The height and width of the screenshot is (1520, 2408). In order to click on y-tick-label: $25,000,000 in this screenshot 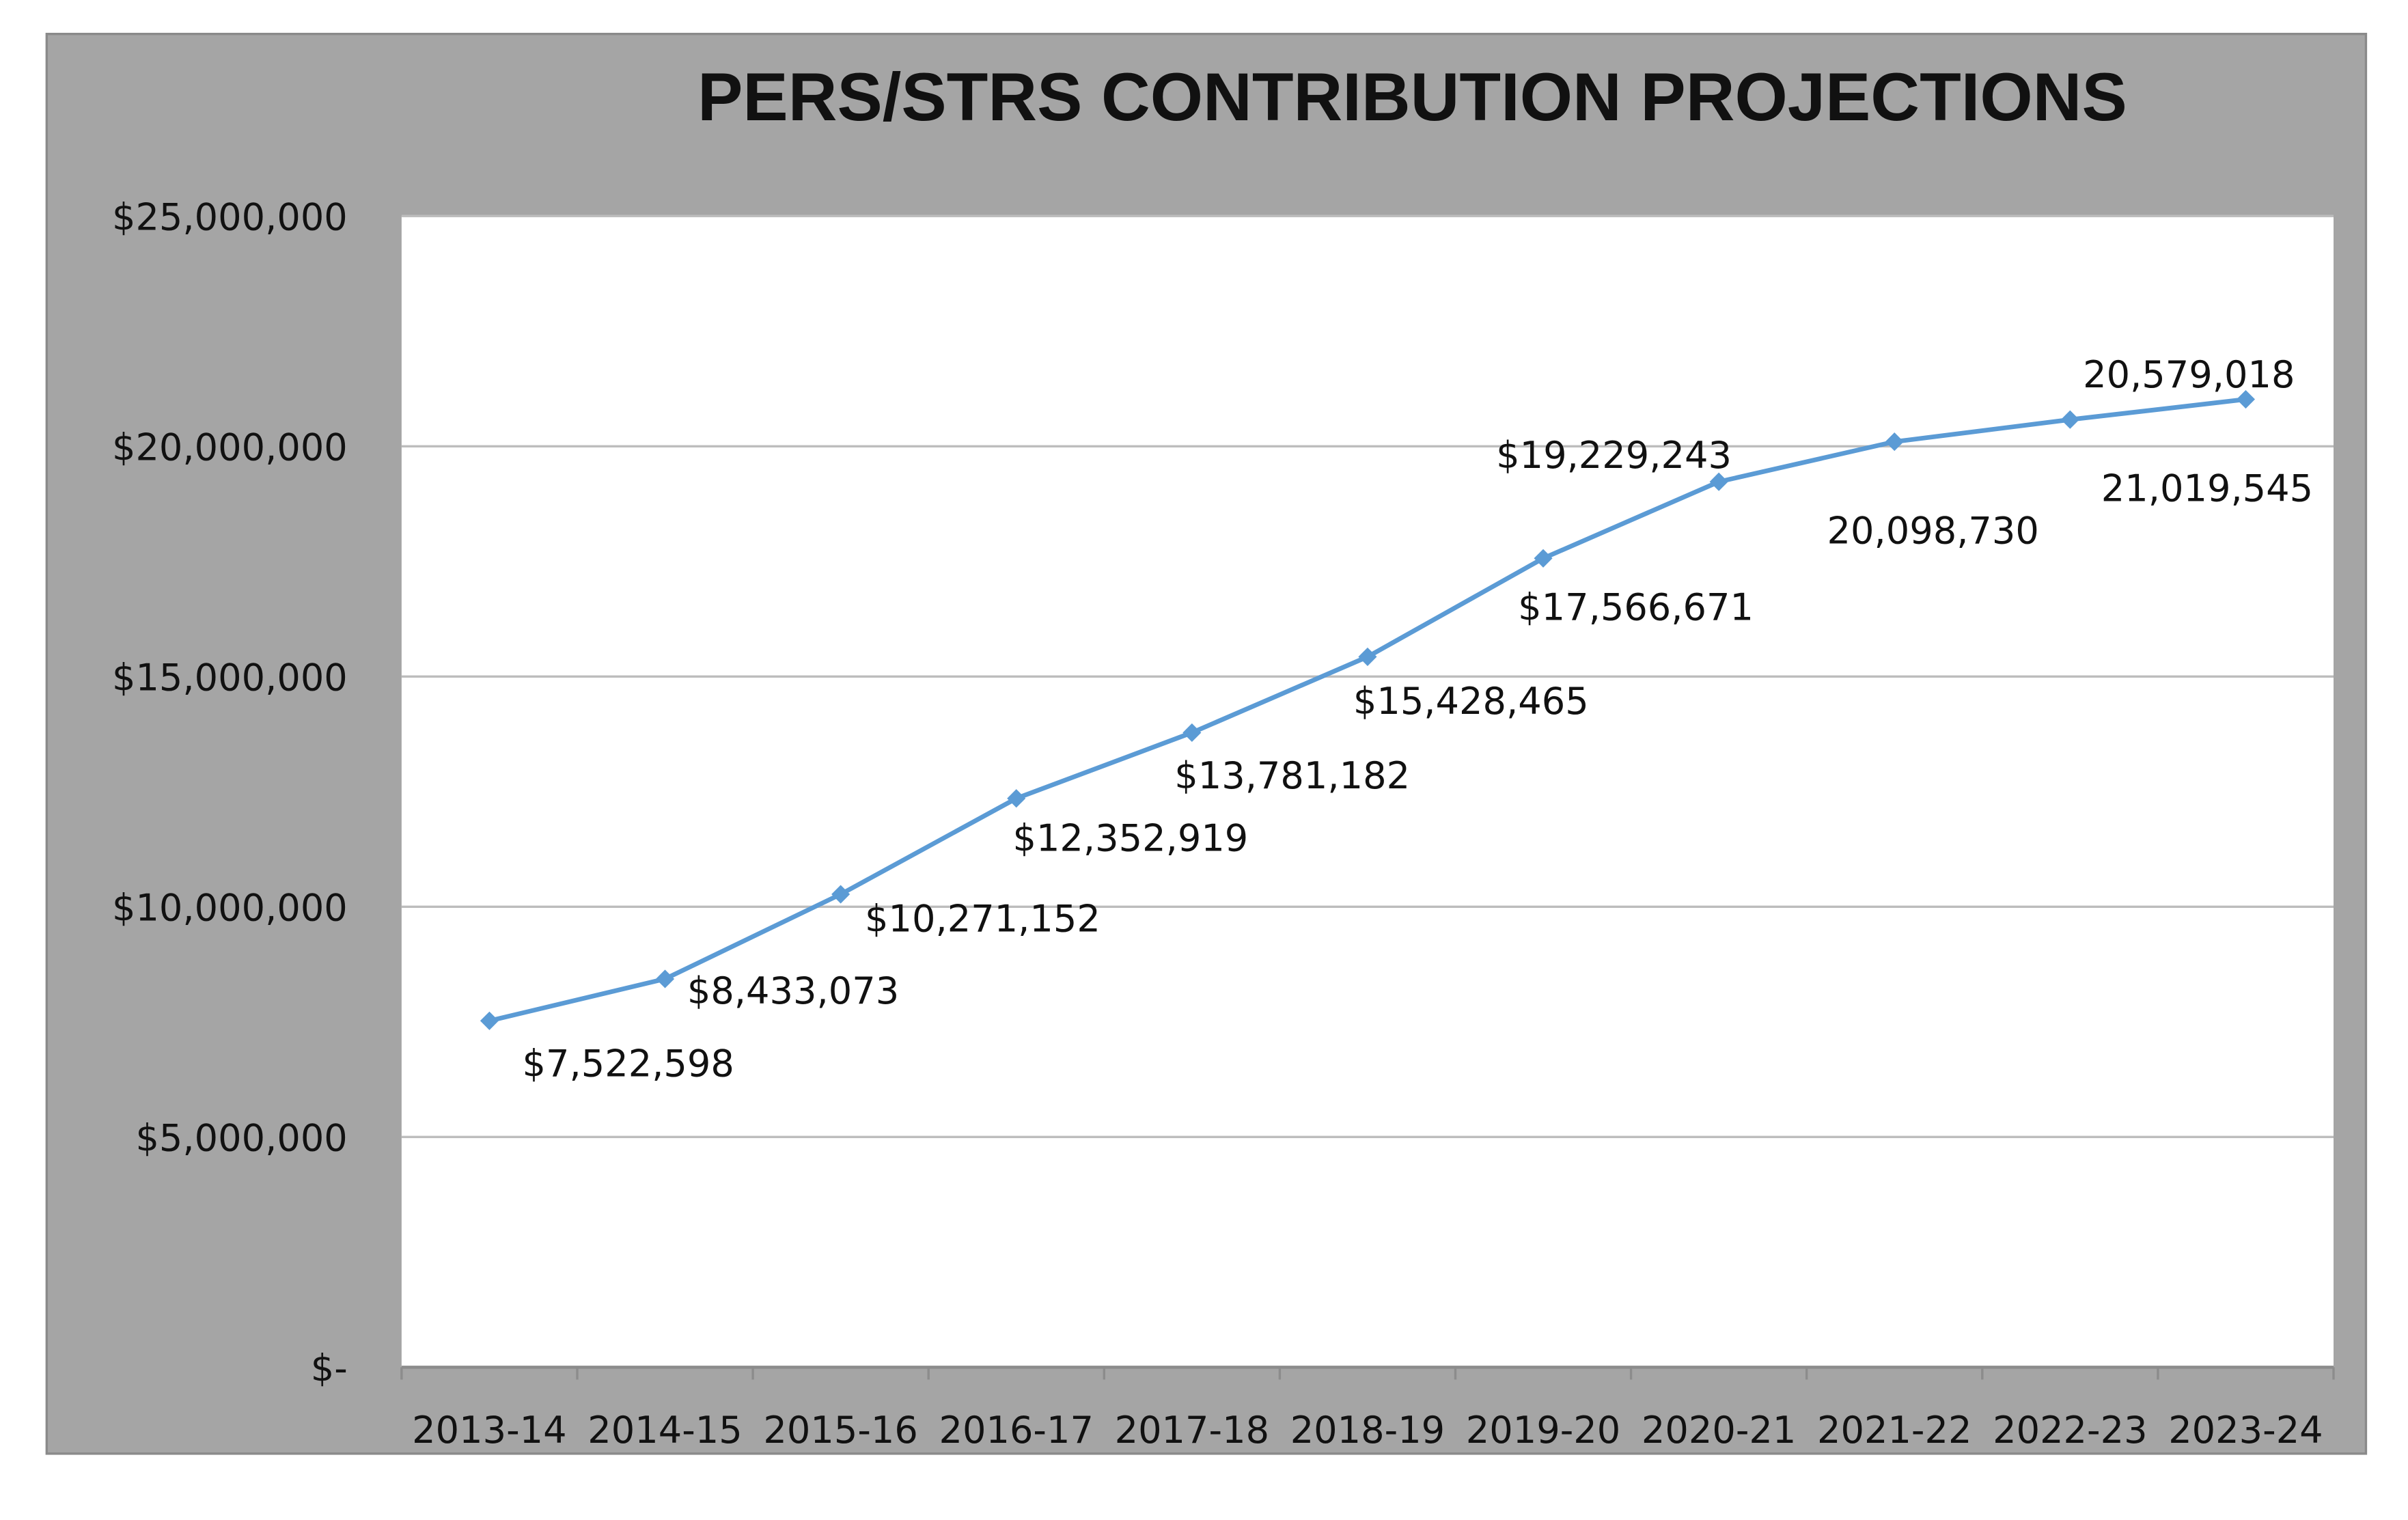, I will do `click(230, 218)`.